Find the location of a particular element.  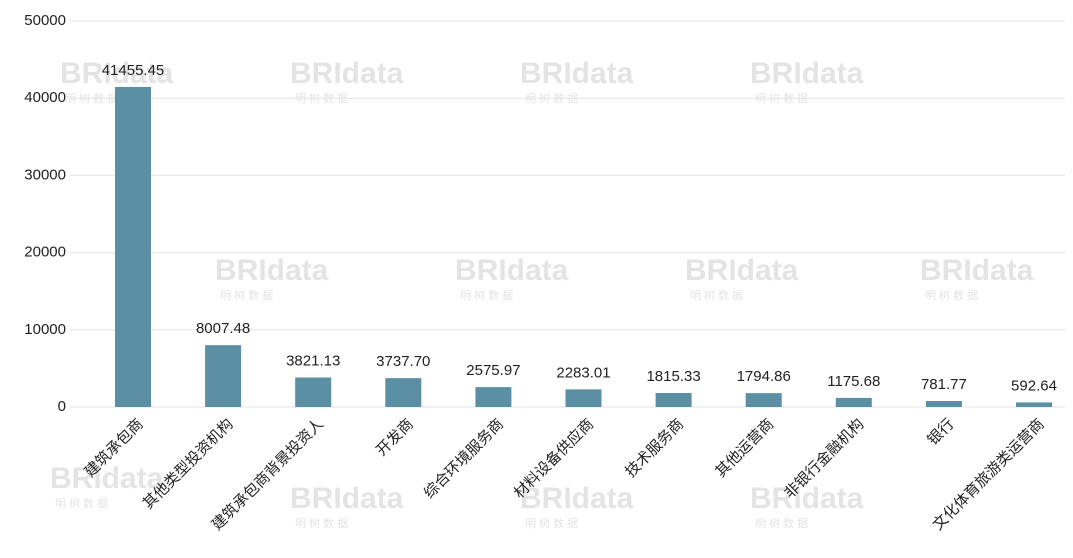

value-label: 1794.86 is located at coordinates (764, 376).